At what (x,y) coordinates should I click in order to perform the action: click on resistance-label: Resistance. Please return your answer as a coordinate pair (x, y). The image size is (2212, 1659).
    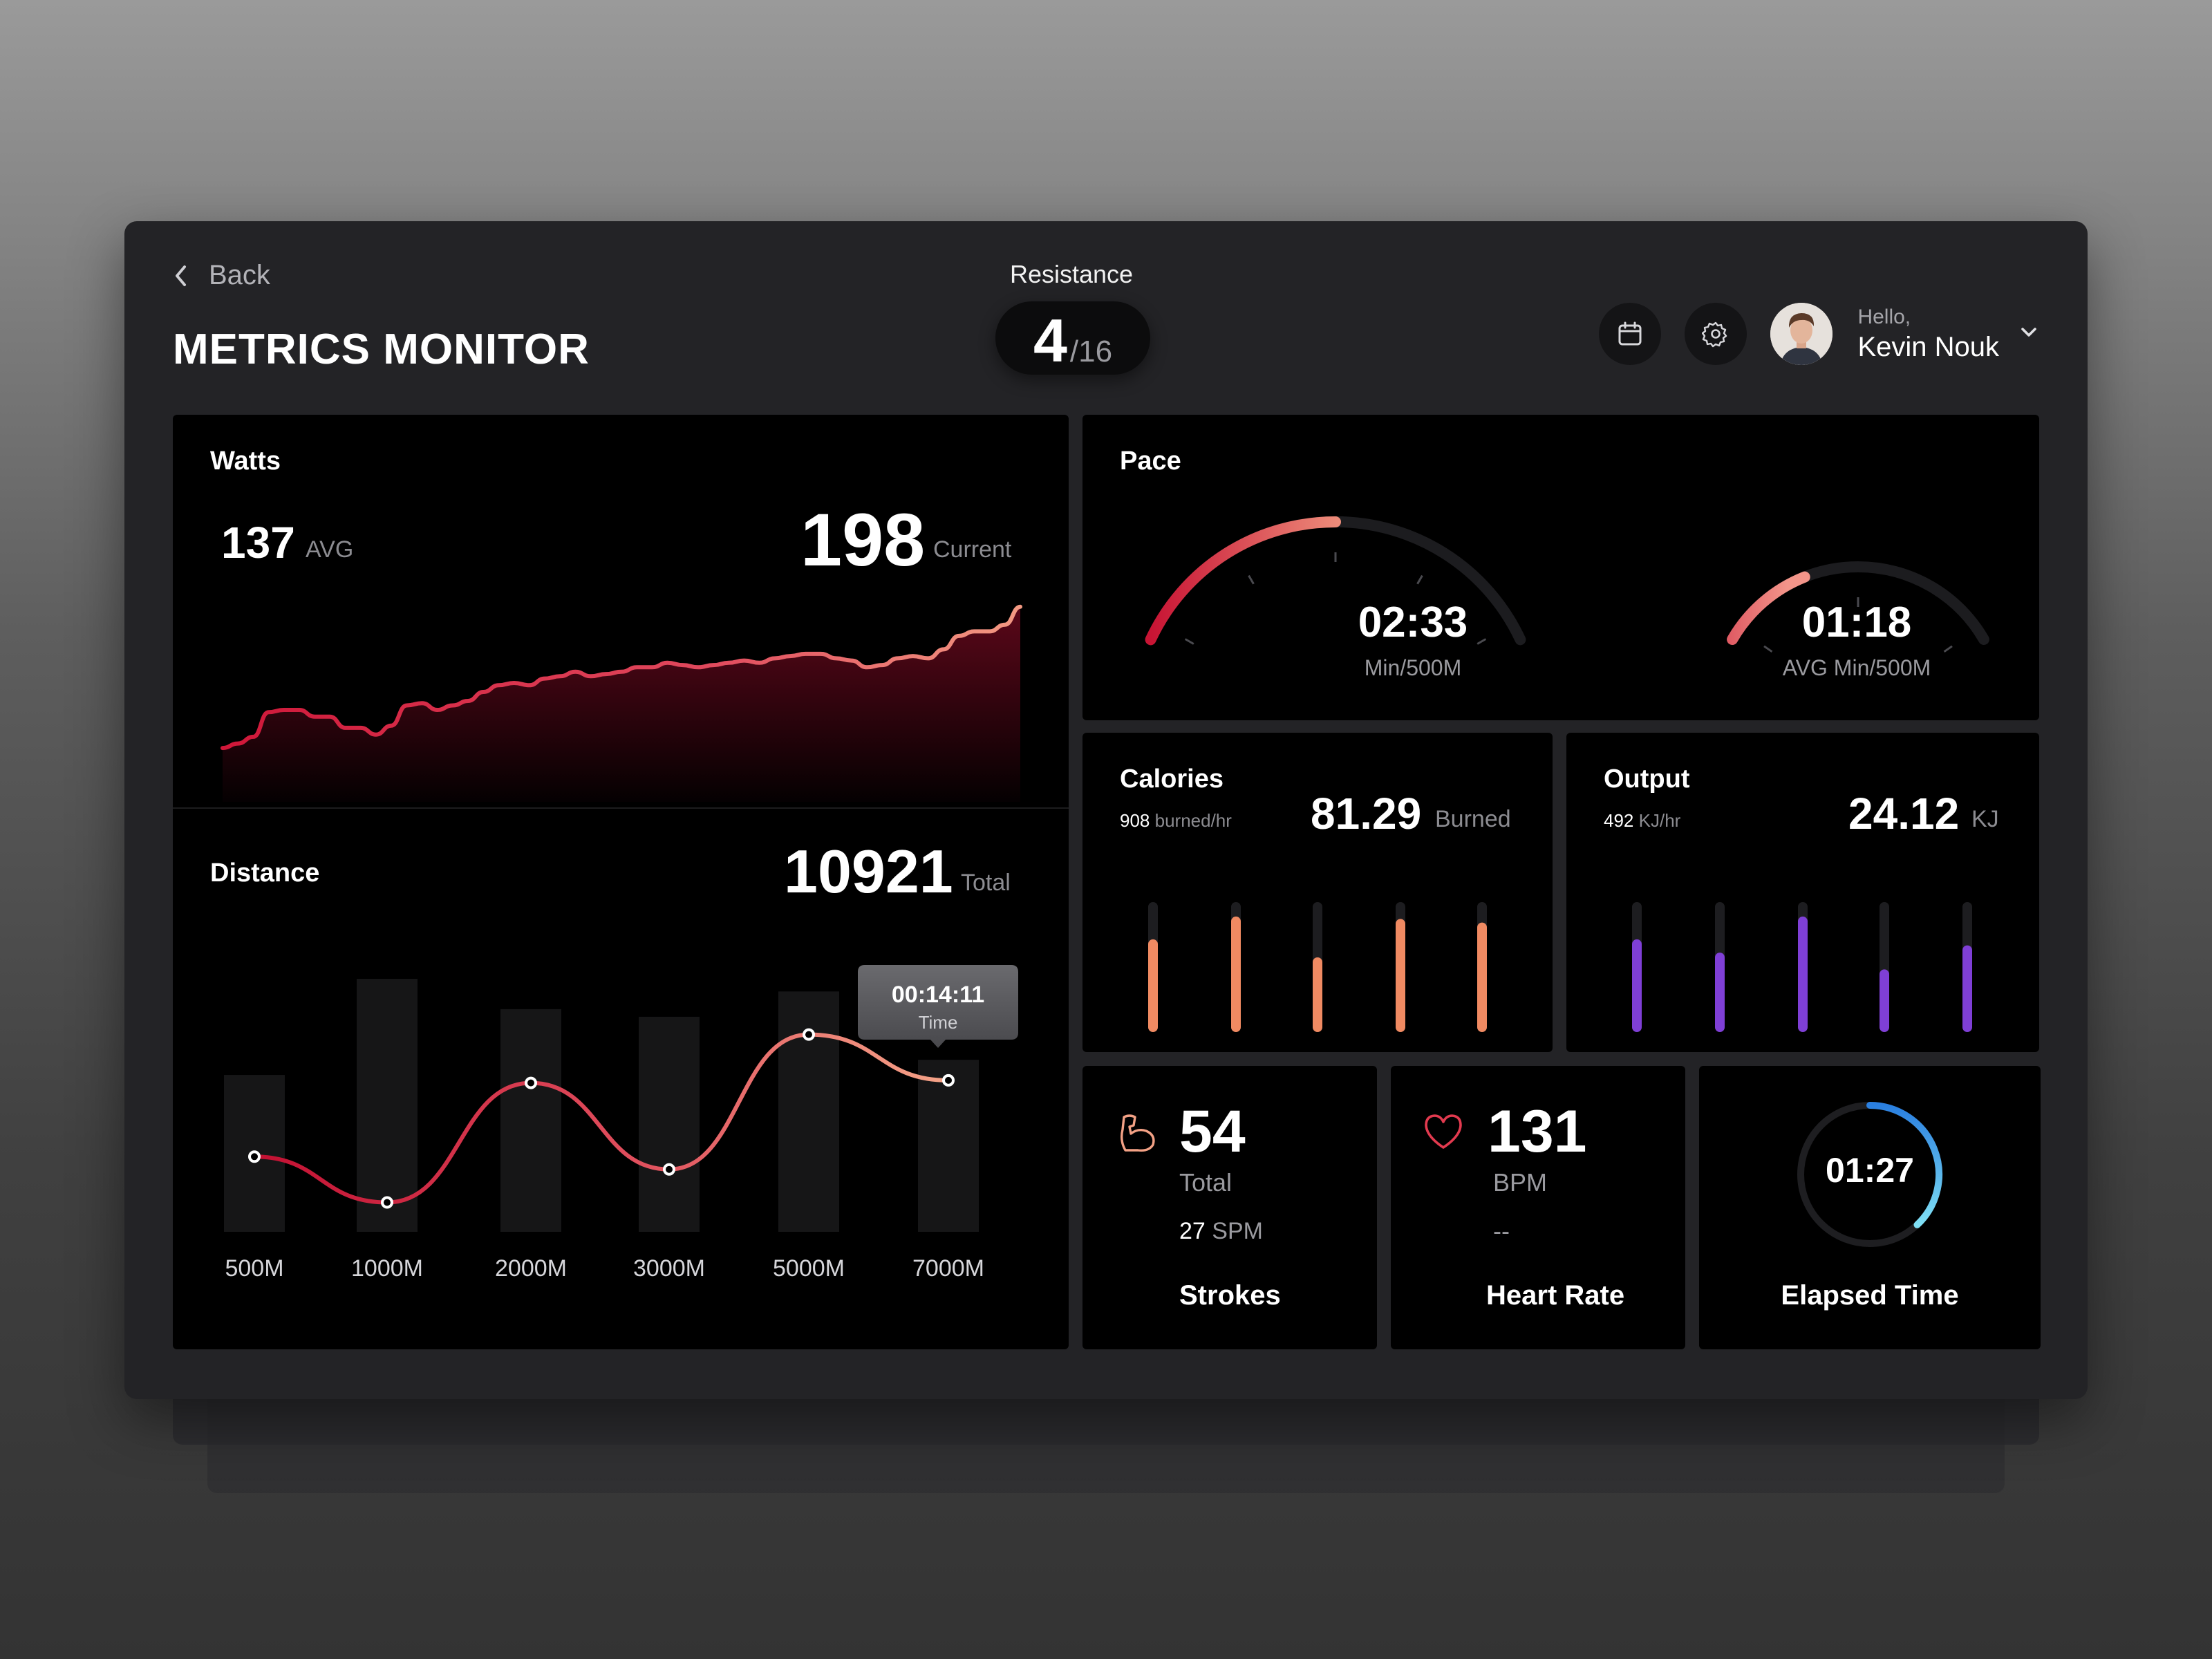
    Looking at the image, I should click on (1071, 274).